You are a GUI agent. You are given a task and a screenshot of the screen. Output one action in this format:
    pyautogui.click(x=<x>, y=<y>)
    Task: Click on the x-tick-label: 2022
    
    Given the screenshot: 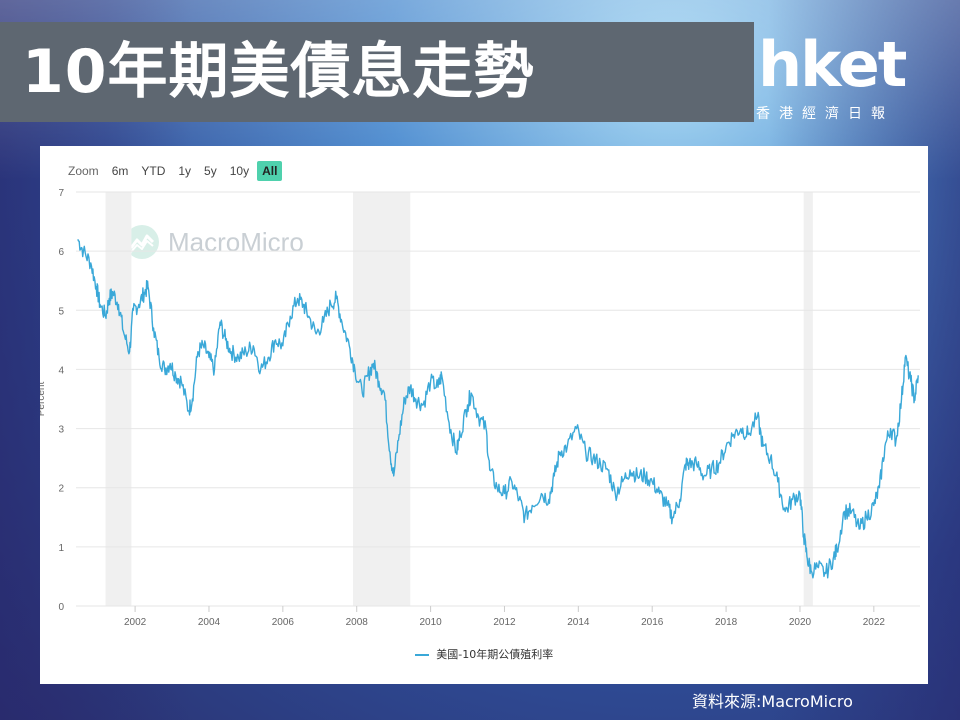 What is the action you would take?
    pyautogui.click(x=874, y=622)
    